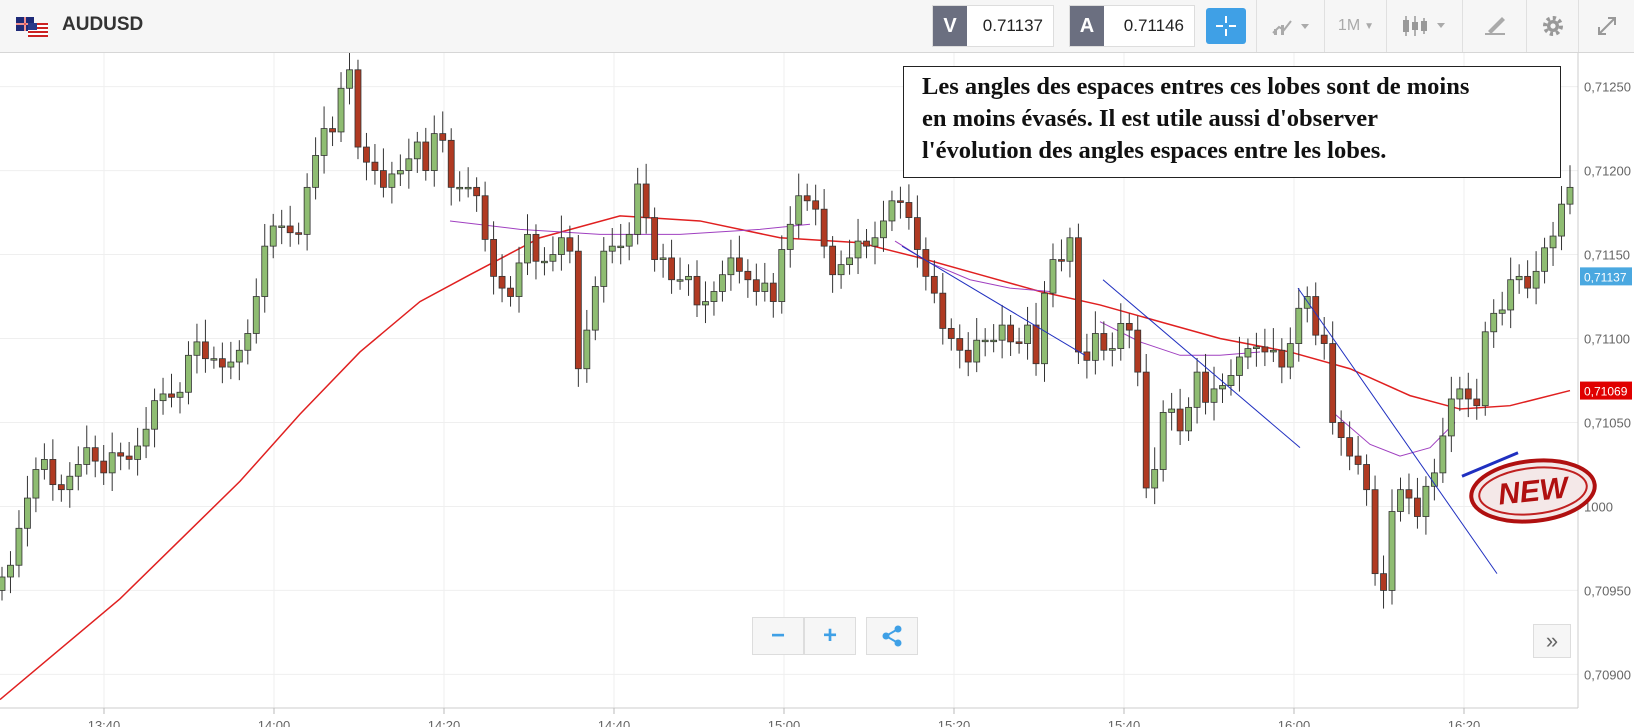  Describe the element at coordinates (830, 636) in the screenshot. I see `zoom-in-button: +` at that location.